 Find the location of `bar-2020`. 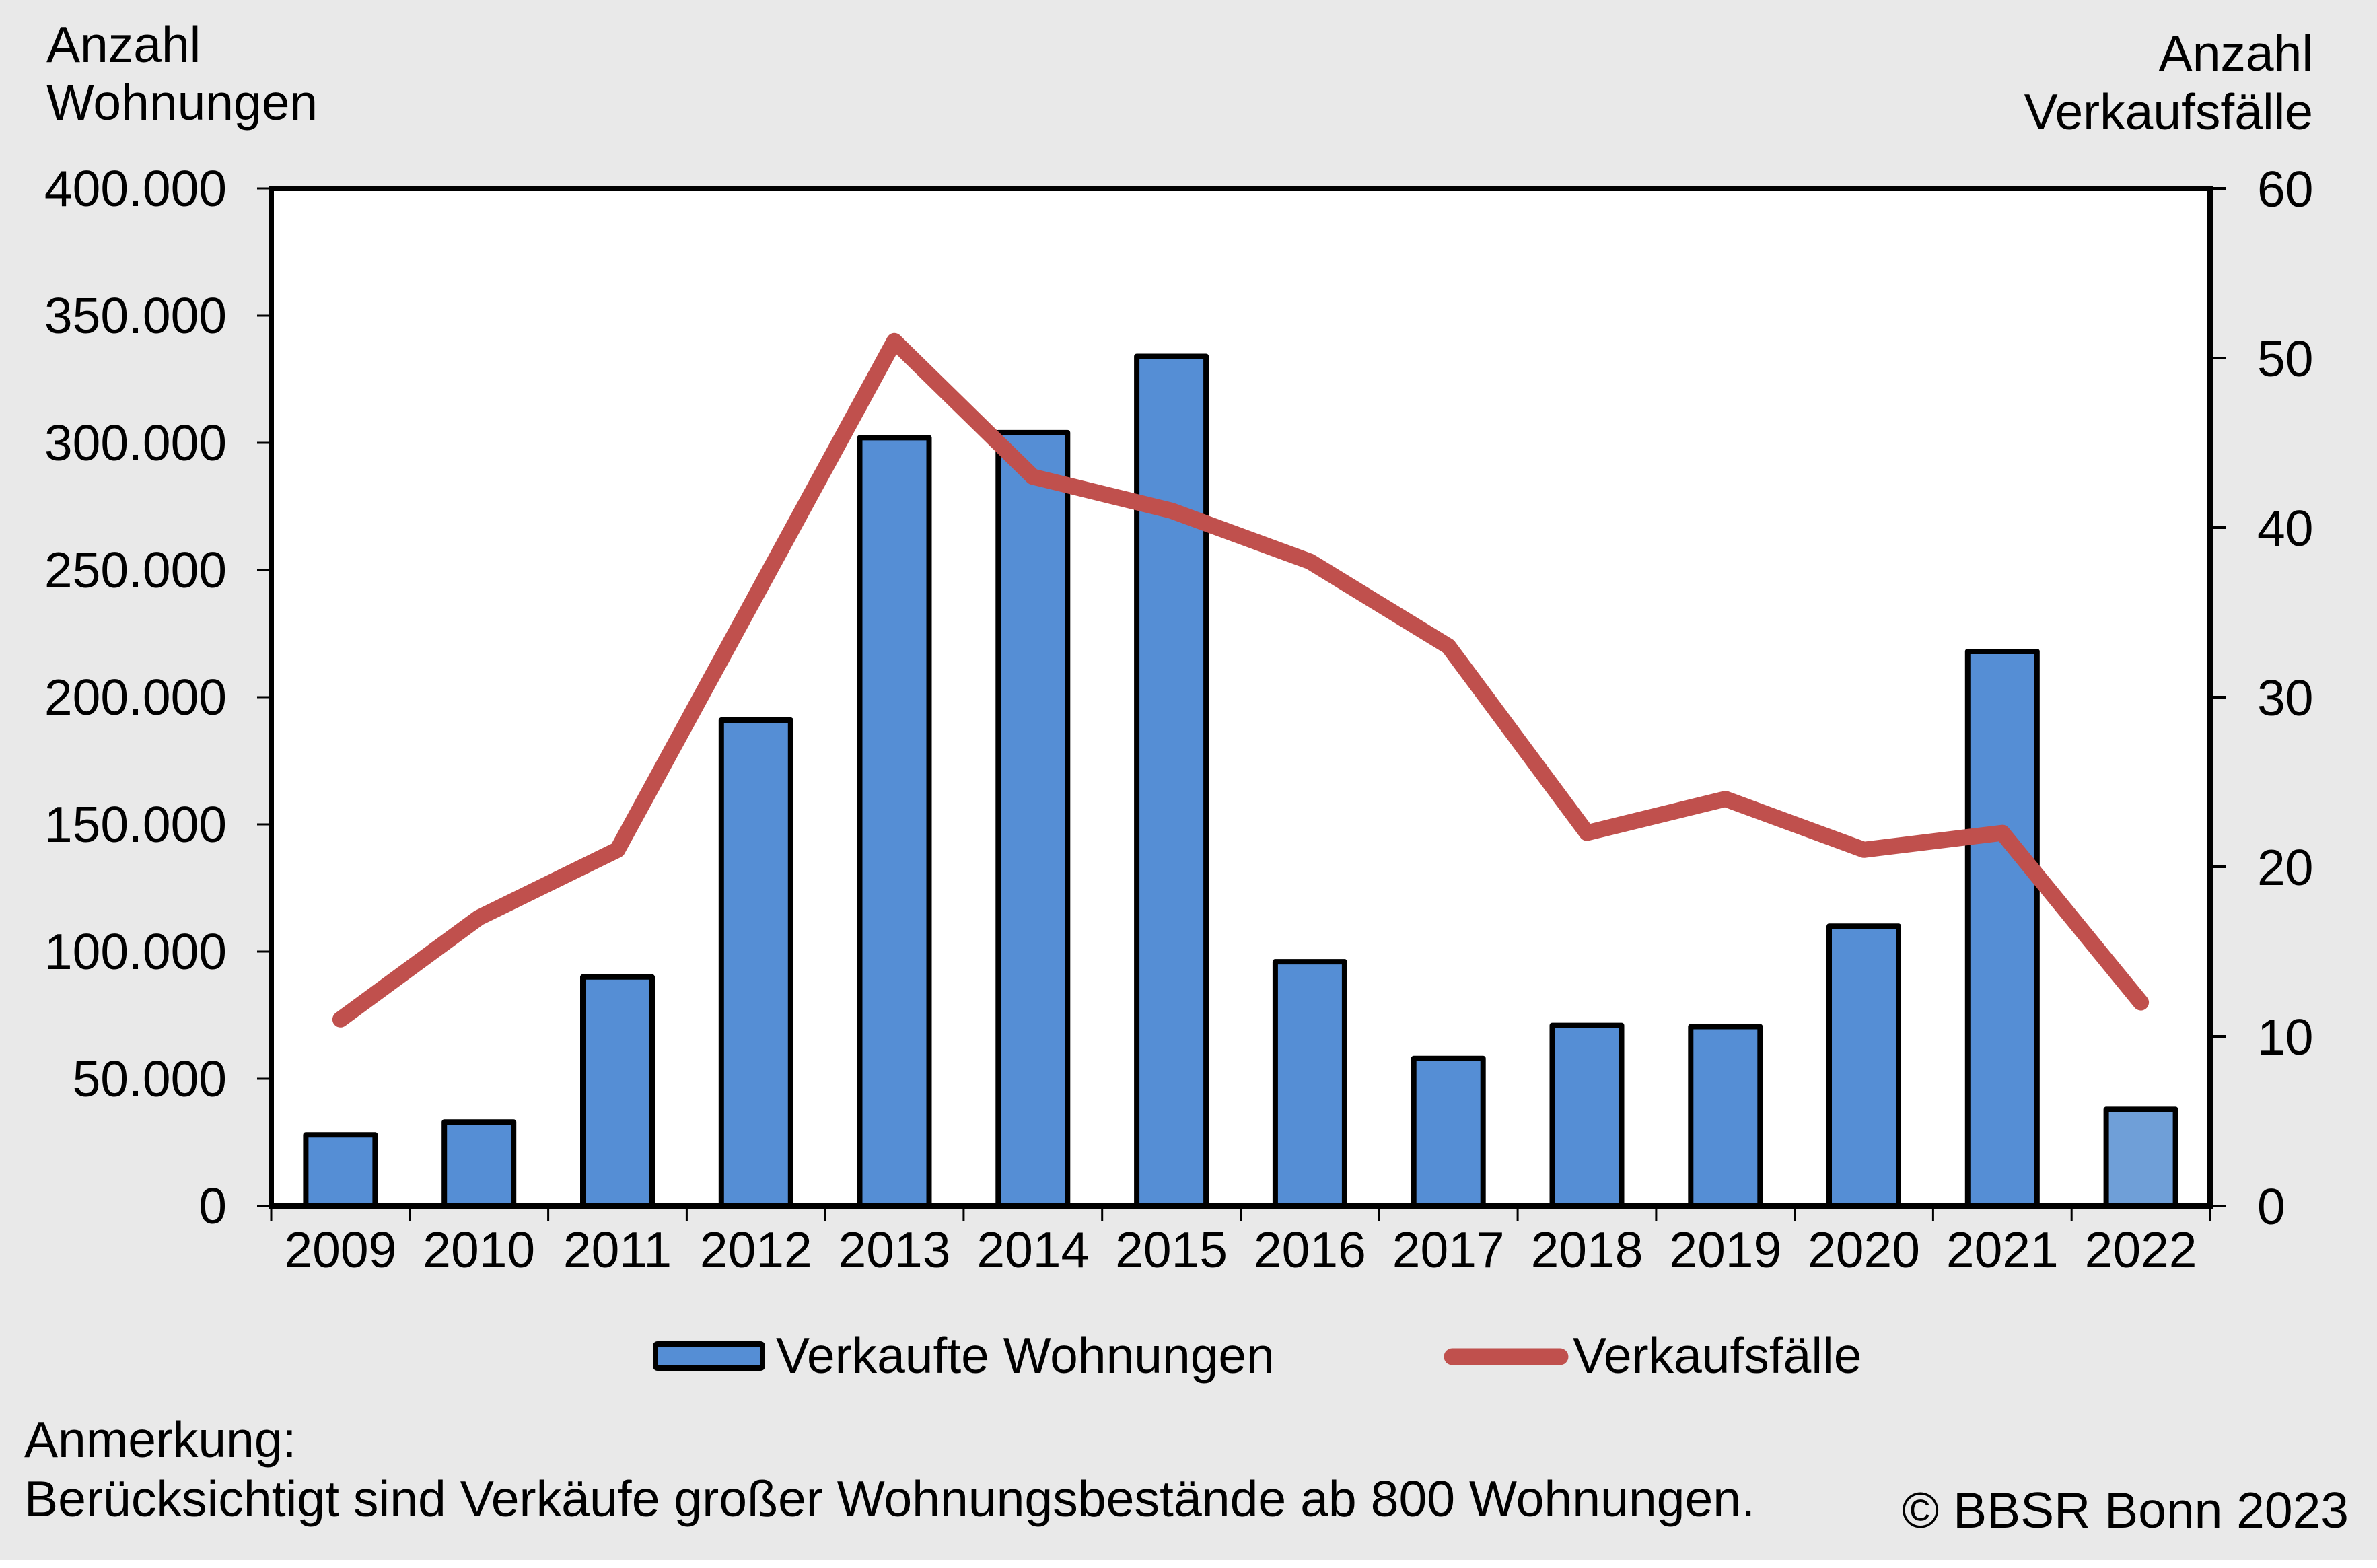

bar-2020 is located at coordinates (1863, 1066).